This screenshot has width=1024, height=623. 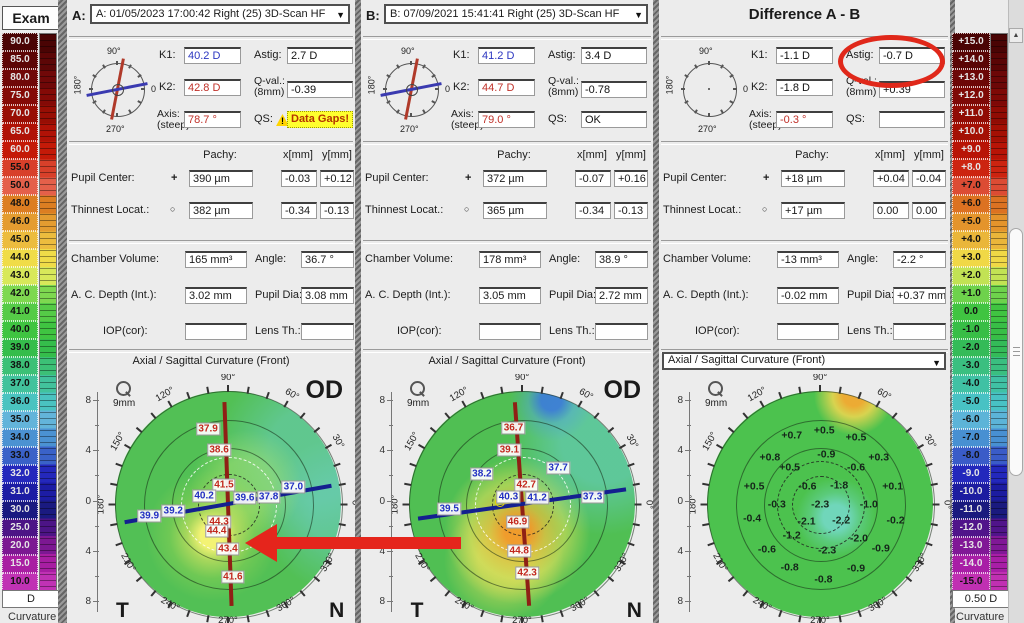 What do you see at coordinates (20, 240) in the screenshot?
I see `exam-scale-item: 45.0` at bounding box center [20, 240].